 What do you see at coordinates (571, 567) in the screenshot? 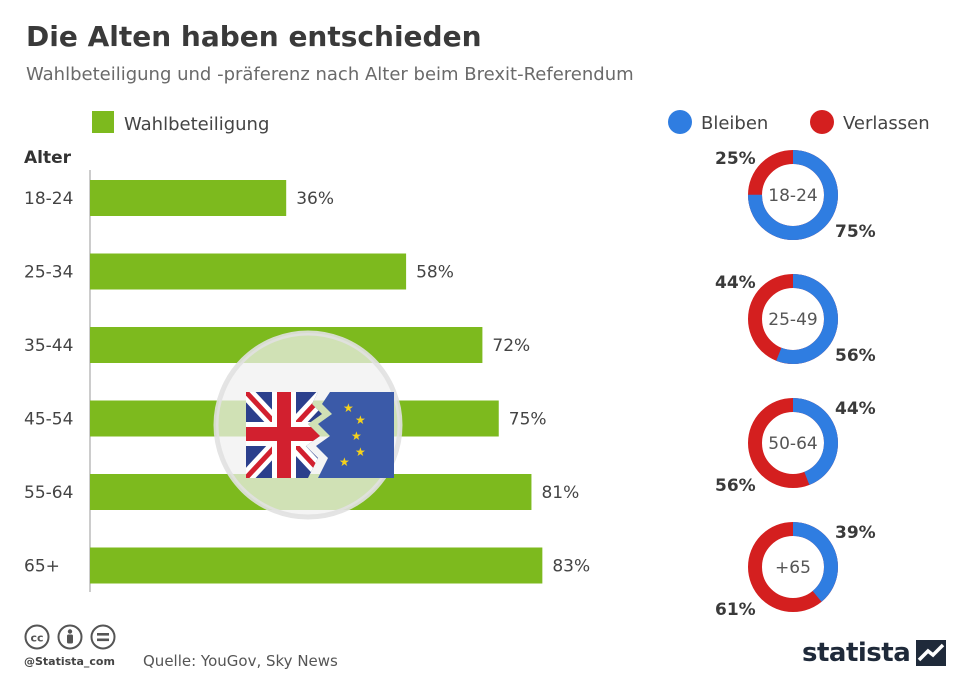
I see `value-label-65+: 83%` at bounding box center [571, 567].